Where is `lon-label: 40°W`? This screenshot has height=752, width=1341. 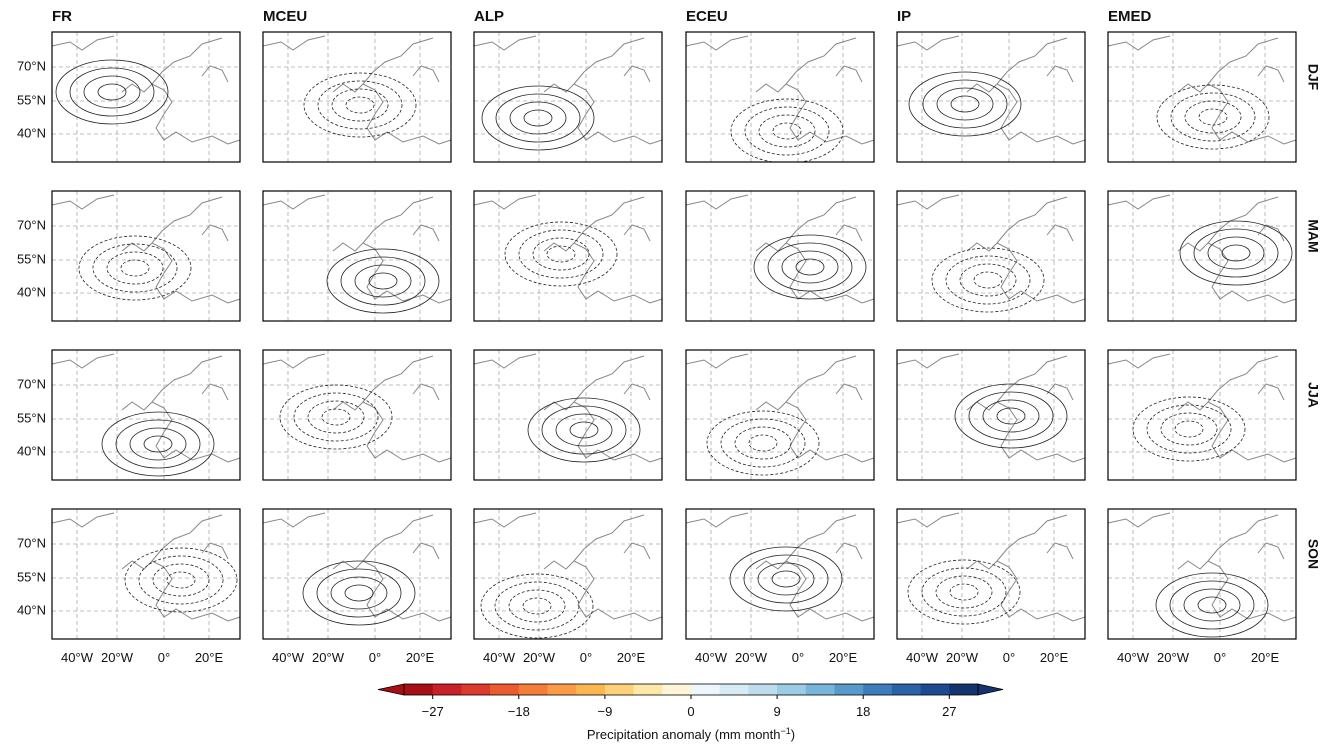 lon-label: 40°W is located at coordinates (288, 657).